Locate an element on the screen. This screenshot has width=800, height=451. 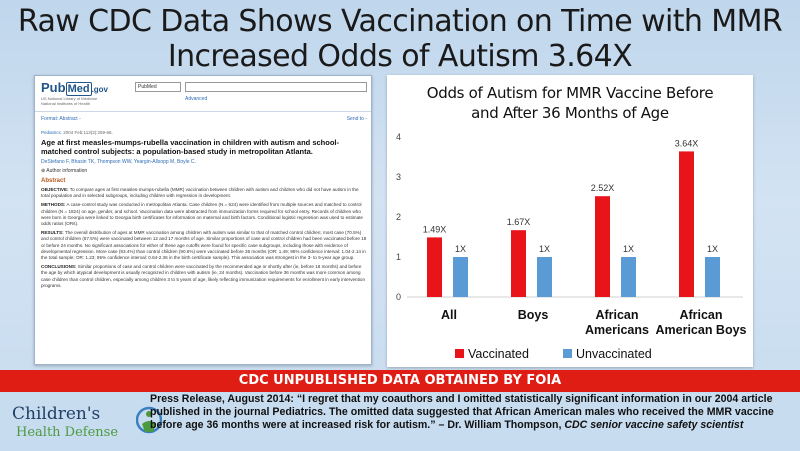
y-tick-label: 3 is located at coordinates (398, 177).